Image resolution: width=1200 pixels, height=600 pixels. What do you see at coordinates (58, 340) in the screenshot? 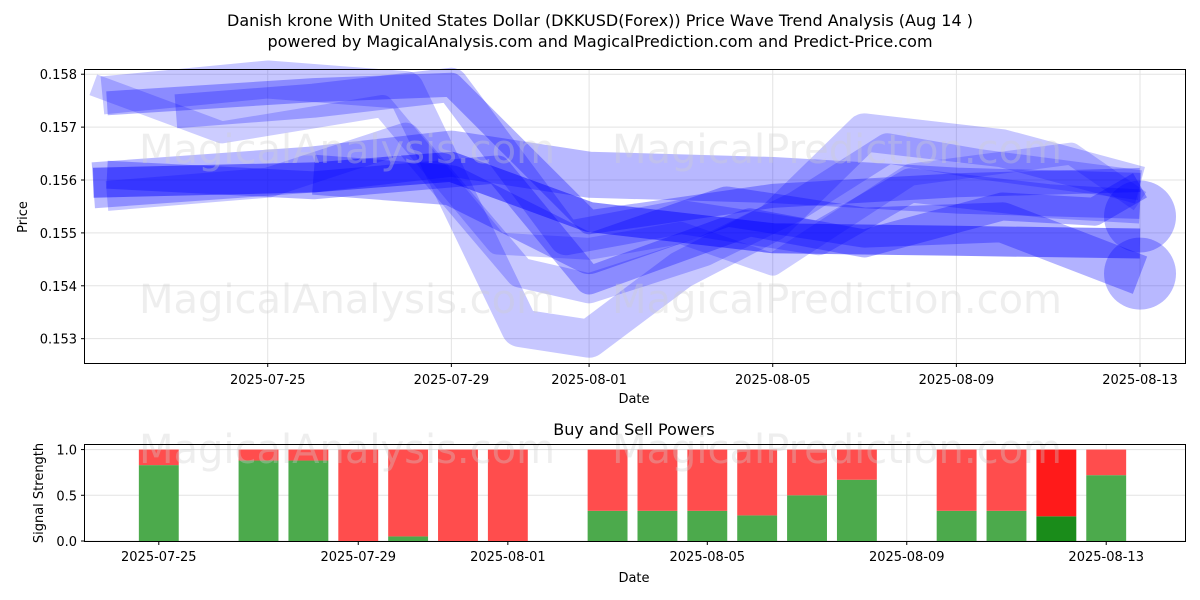
I see `price-y-tick-label: 0.153` at bounding box center [58, 340].